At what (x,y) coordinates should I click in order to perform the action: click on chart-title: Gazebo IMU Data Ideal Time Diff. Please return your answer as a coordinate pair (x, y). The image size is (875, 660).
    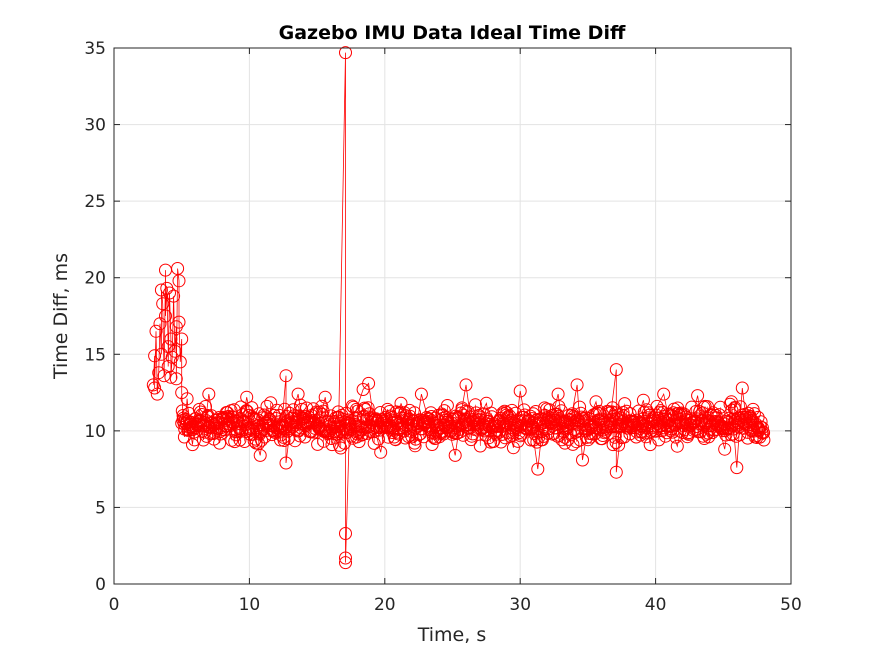
    Looking at the image, I should click on (452, 33).